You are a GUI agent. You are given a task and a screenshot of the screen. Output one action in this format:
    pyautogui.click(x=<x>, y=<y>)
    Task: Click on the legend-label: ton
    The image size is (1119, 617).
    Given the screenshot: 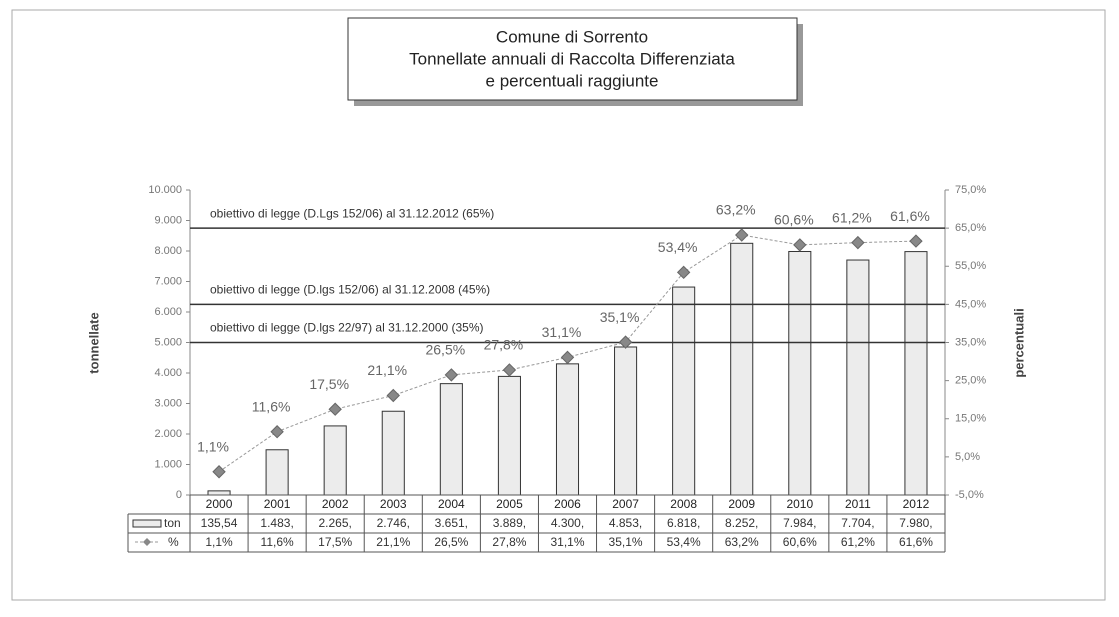 What is the action you would take?
    pyautogui.click(x=172, y=523)
    